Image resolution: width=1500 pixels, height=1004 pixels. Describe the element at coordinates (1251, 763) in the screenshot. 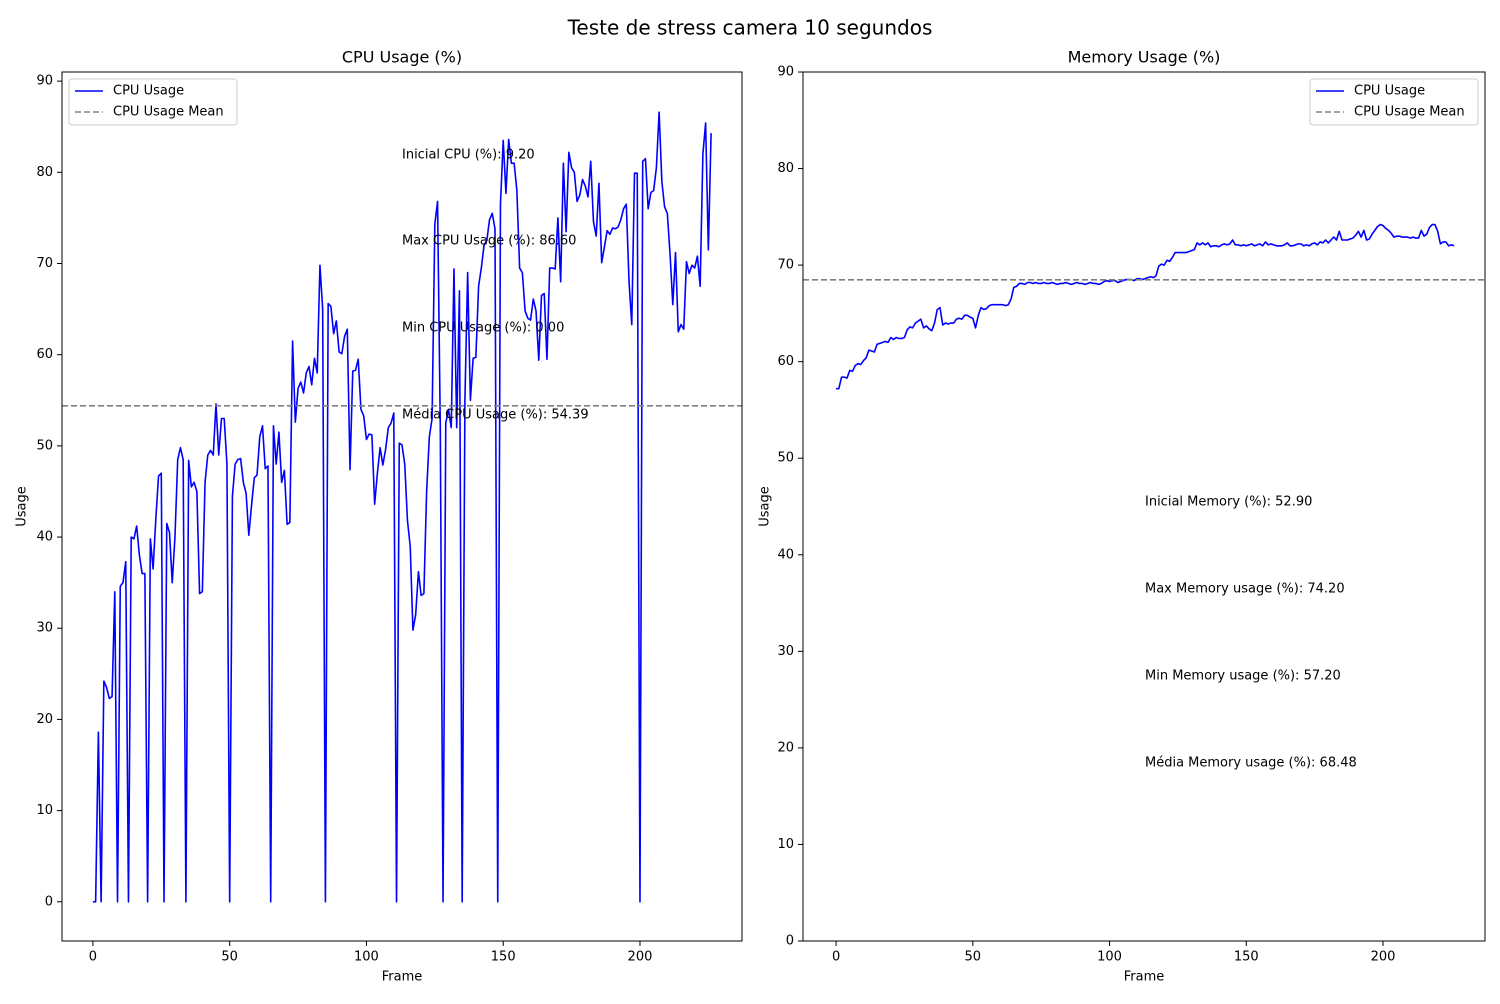

I see `annotation: Média Memory usage (%): 68.48` at that location.